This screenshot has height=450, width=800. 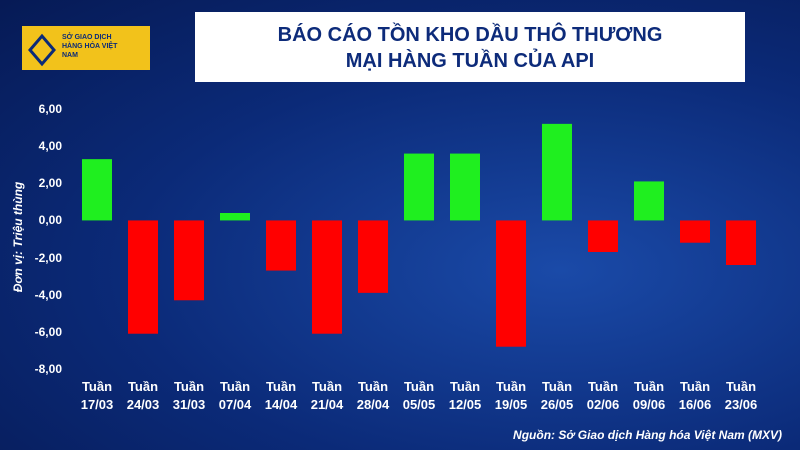 What do you see at coordinates (557, 395) in the screenshot?
I see `x-tick-label: Tuần 26/05` at bounding box center [557, 395].